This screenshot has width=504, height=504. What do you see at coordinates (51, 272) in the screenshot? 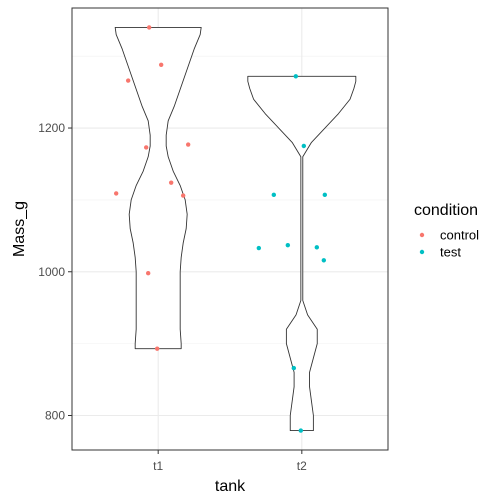
I see `y-tick-label: 1000` at bounding box center [51, 272].